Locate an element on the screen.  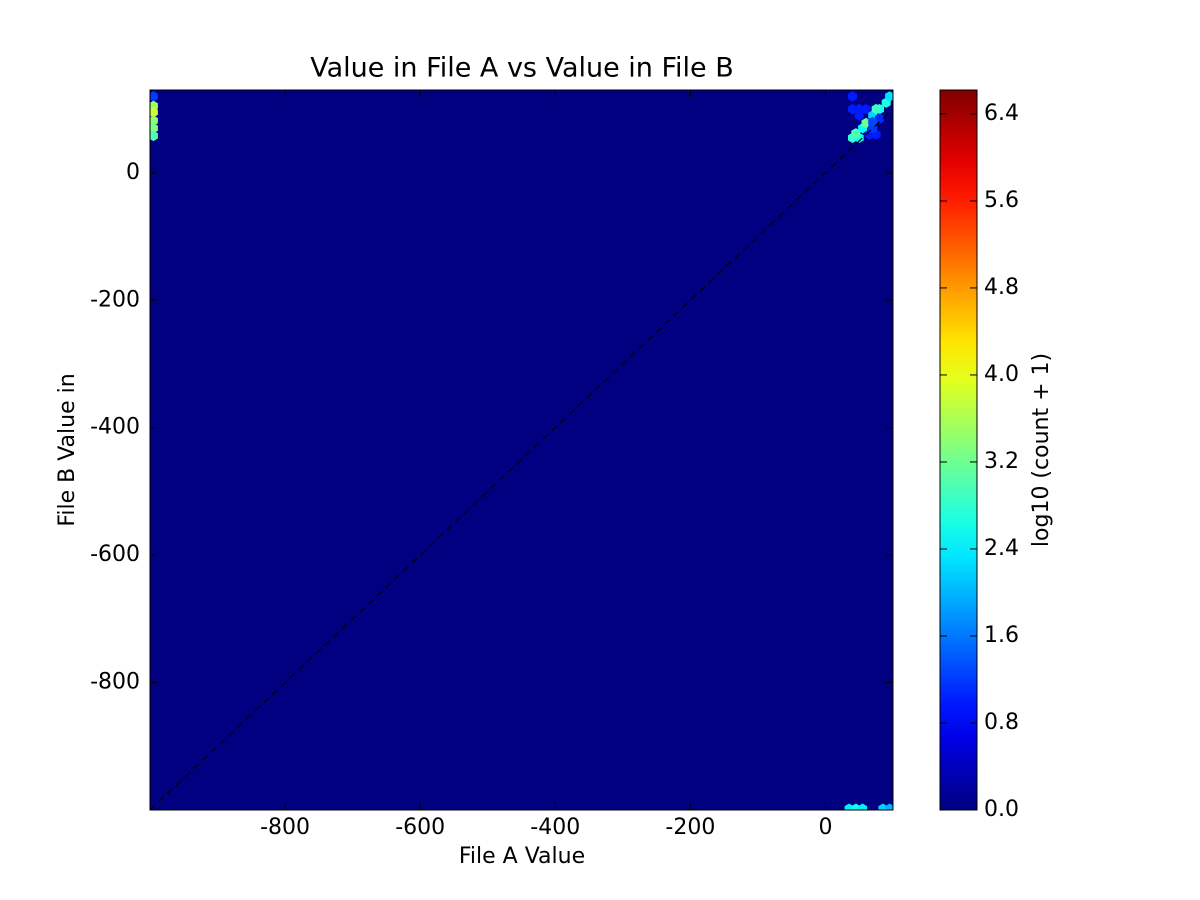
x-tick-label: 0 is located at coordinates (825, 827).